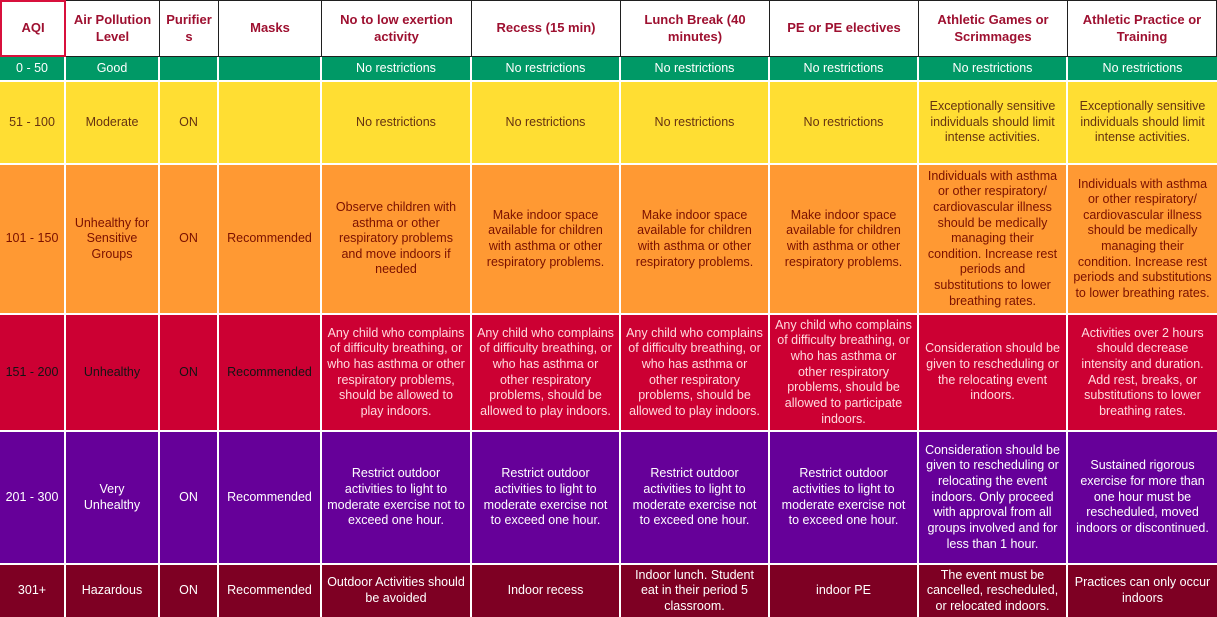 The width and height of the screenshot is (1217, 617). What do you see at coordinates (113, 373) in the screenshot?
I see `cell-pollution-level: Unhealthy` at bounding box center [113, 373].